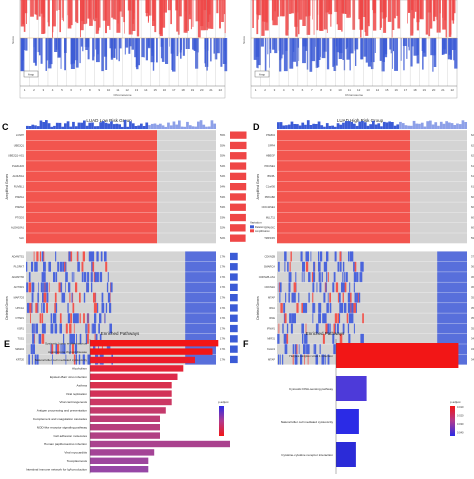  I want to click on amplified-gene-label: PNMA1, so click(19, 197).